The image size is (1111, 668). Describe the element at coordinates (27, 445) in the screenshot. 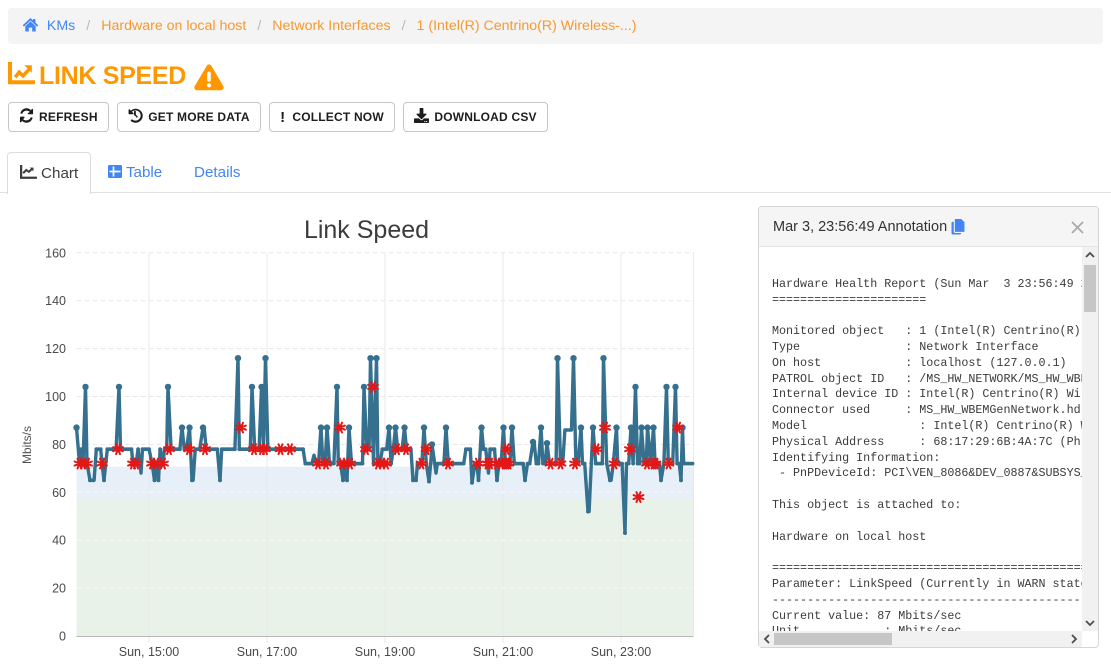

I see `svg-text: Mbits/s` at that location.